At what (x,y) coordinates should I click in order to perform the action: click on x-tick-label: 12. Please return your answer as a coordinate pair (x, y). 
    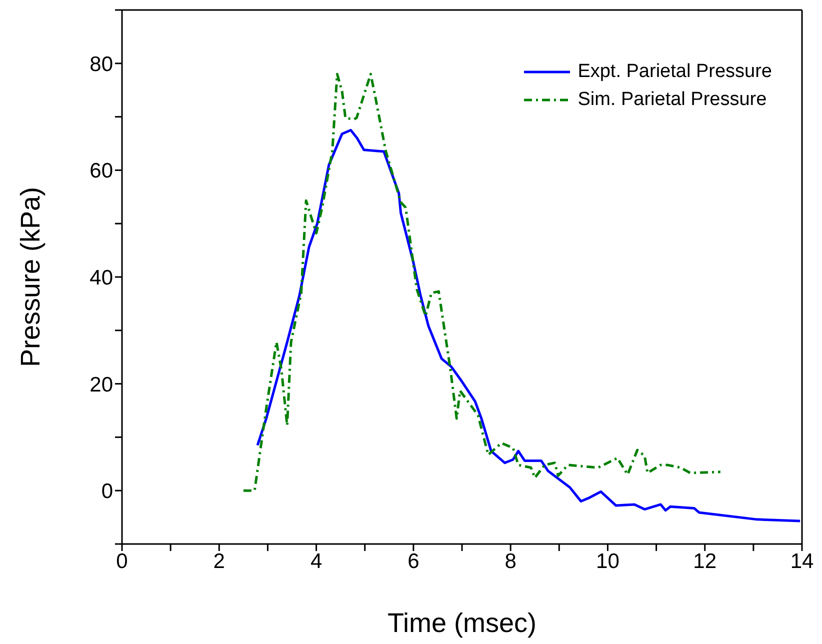
    Looking at the image, I should click on (705, 561).